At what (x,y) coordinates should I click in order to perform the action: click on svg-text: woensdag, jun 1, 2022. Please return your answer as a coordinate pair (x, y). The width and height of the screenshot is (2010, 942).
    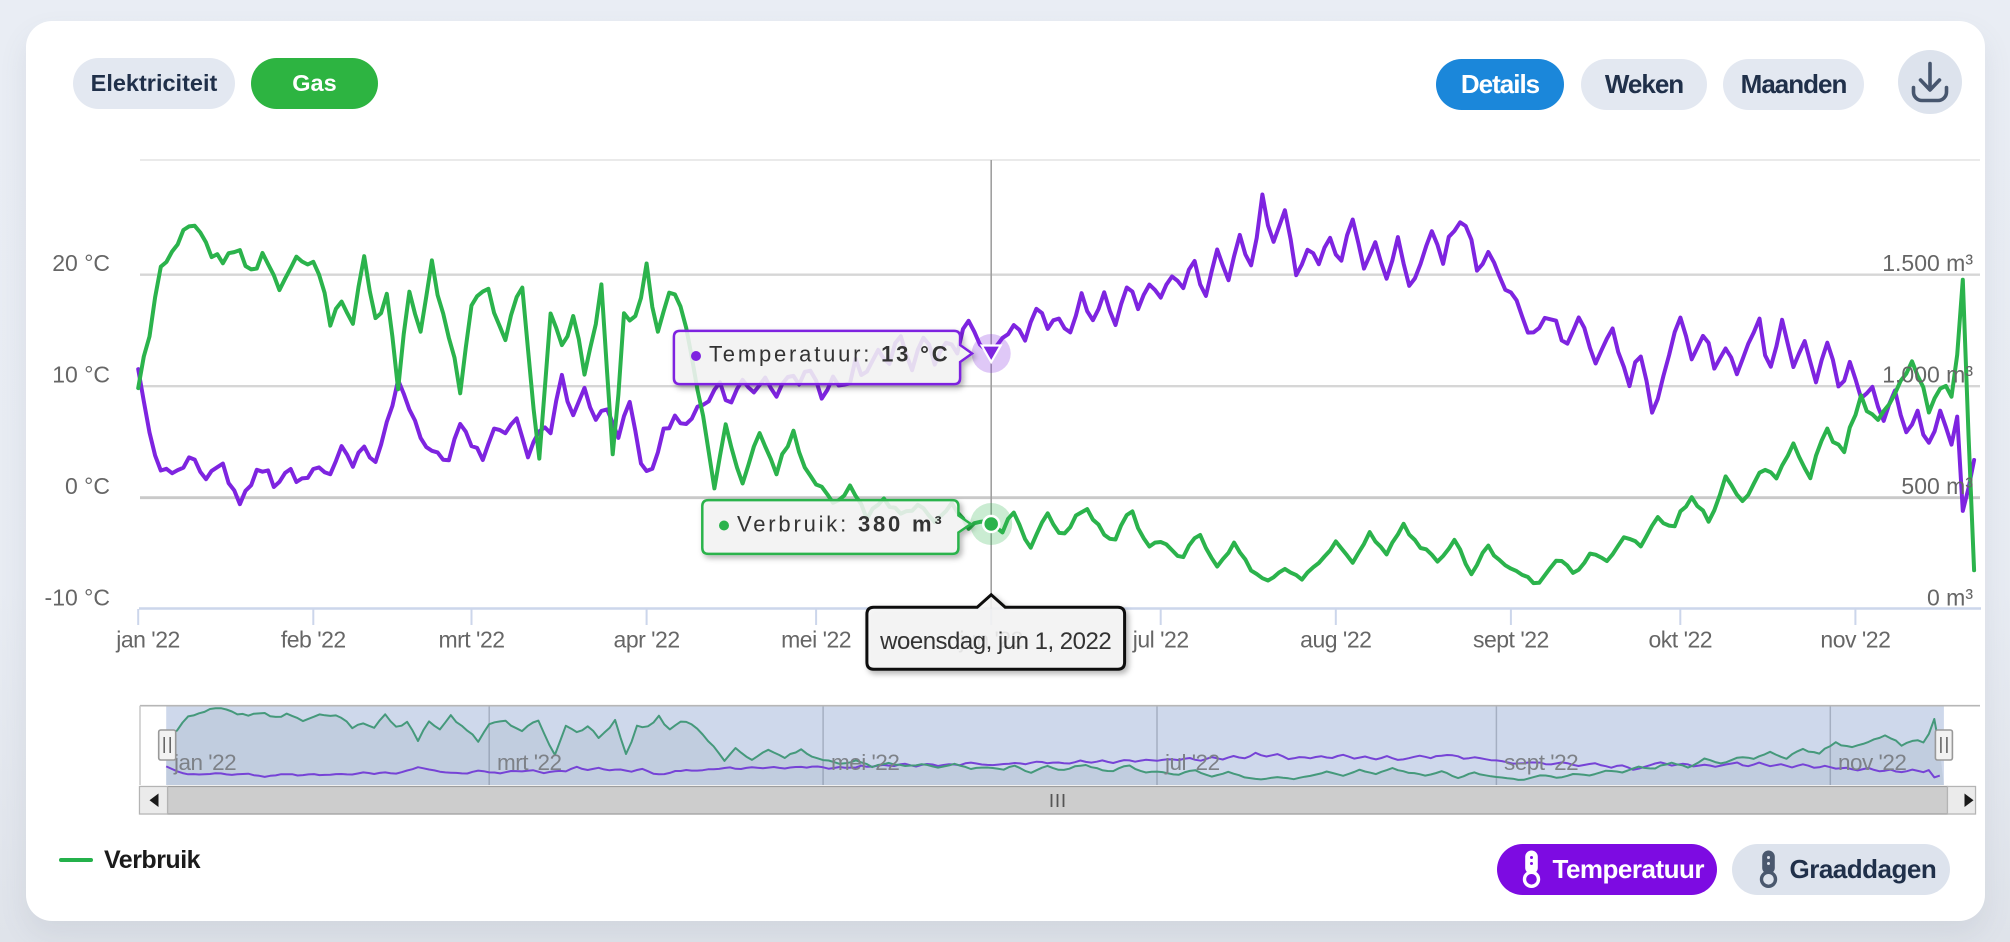
    Looking at the image, I should click on (995, 641).